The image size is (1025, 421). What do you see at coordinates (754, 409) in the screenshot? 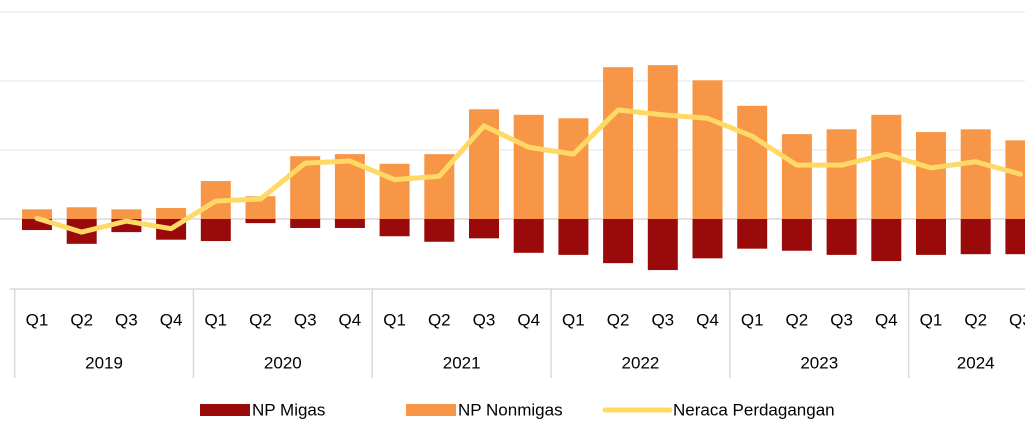
I see `legend-label: Neraca Perdagangan` at bounding box center [754, 409].